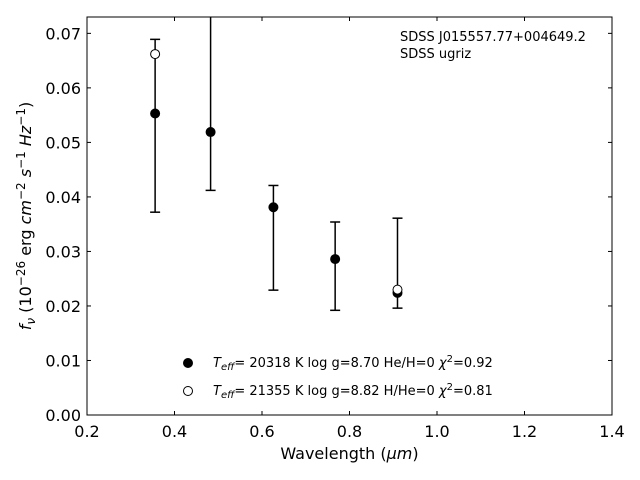  I want to click on y-tick-label: 0.01, so click(63, 360).